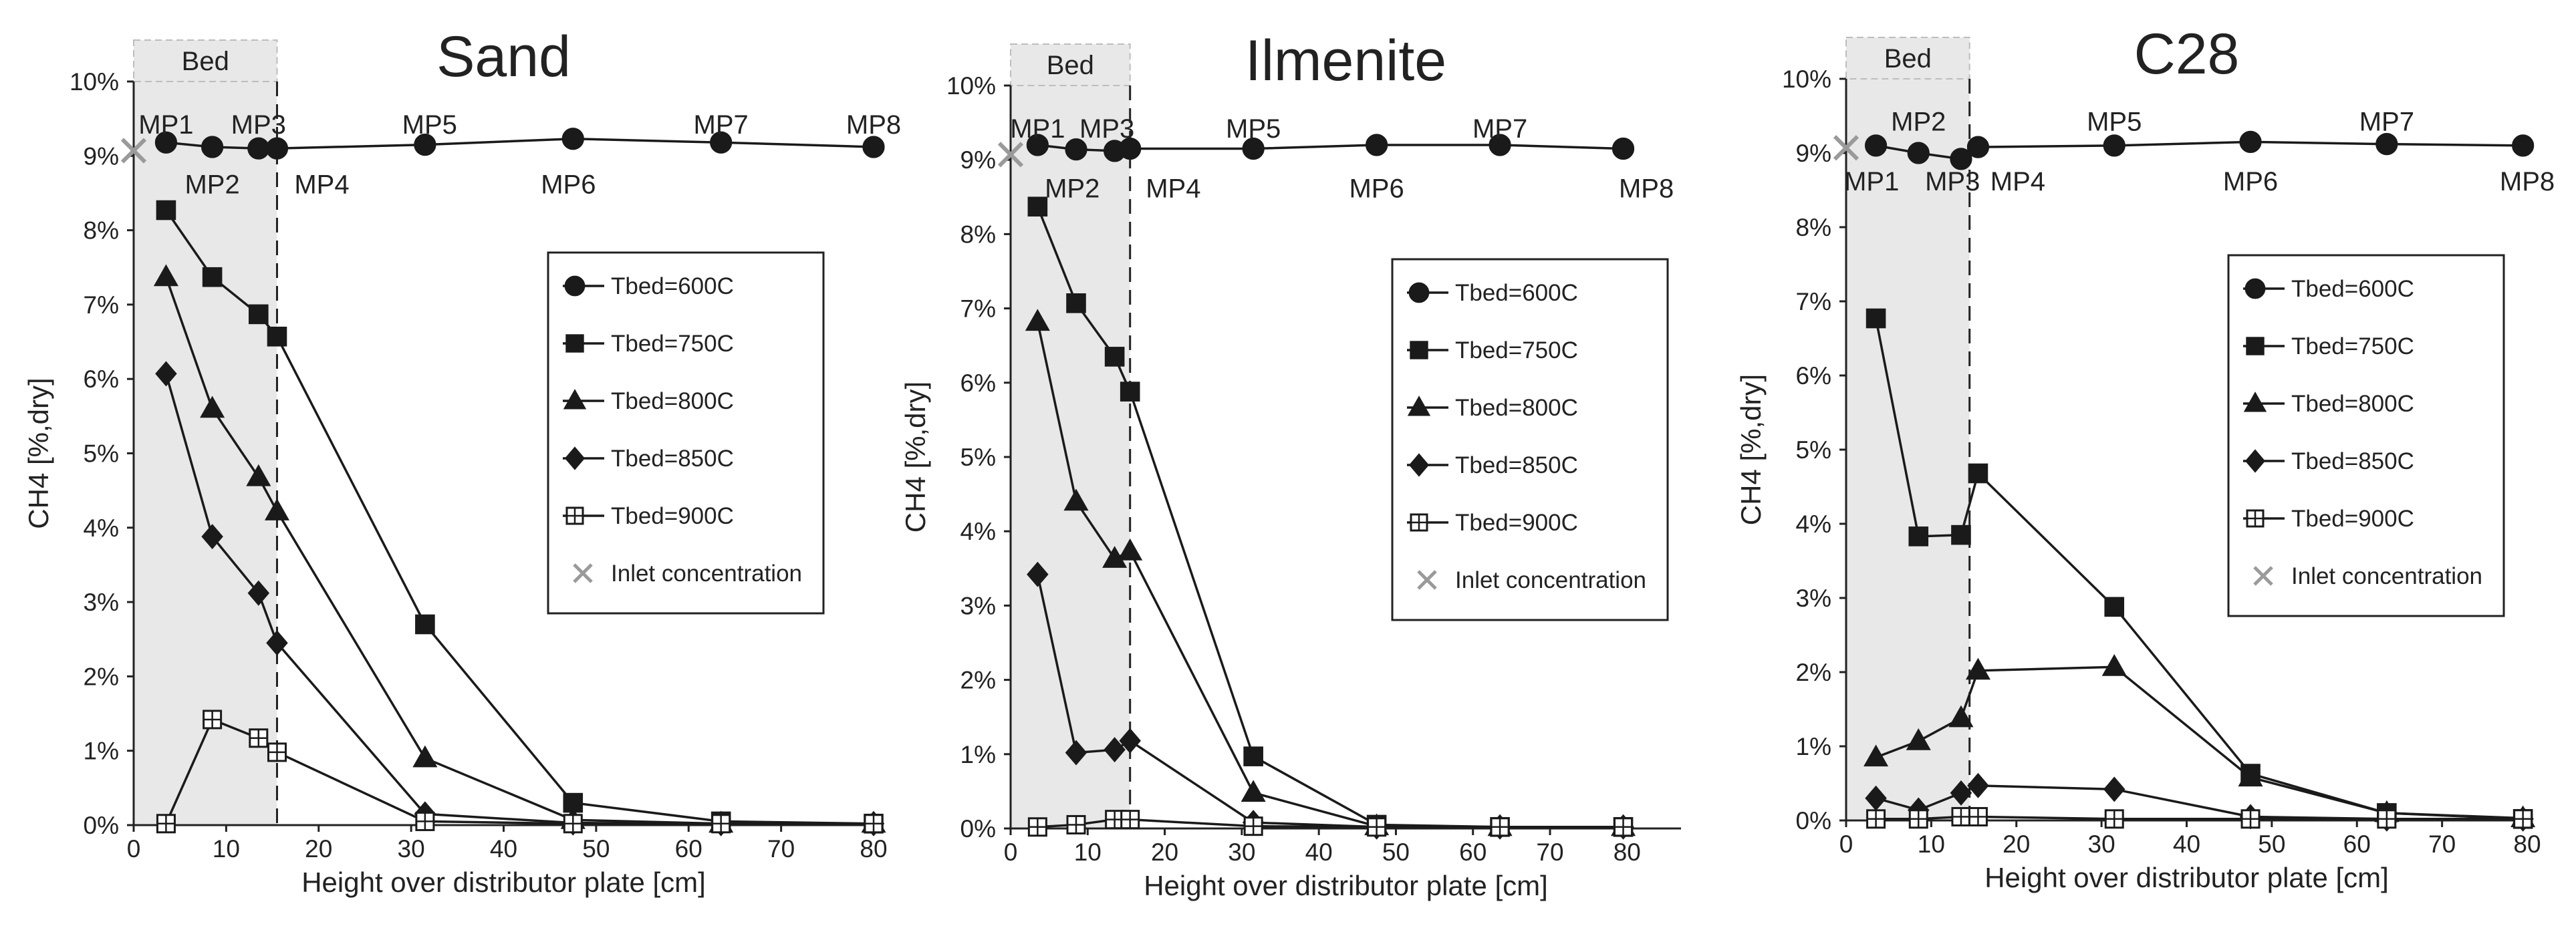 The image size is (2576, 926). I want to click on x-tick-label: 70, so click(781, 849).